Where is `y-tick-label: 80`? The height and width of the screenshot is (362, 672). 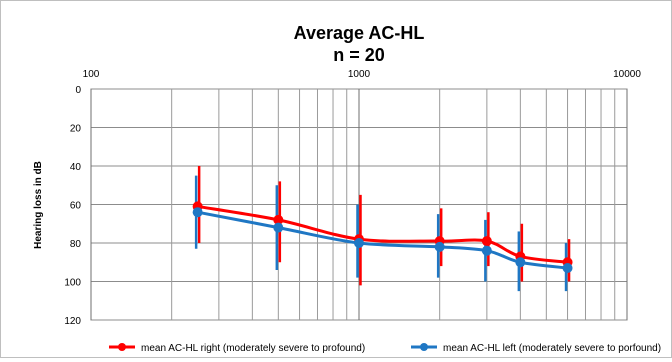
y-tick-label: 80 is located at coordinates (76, 244).